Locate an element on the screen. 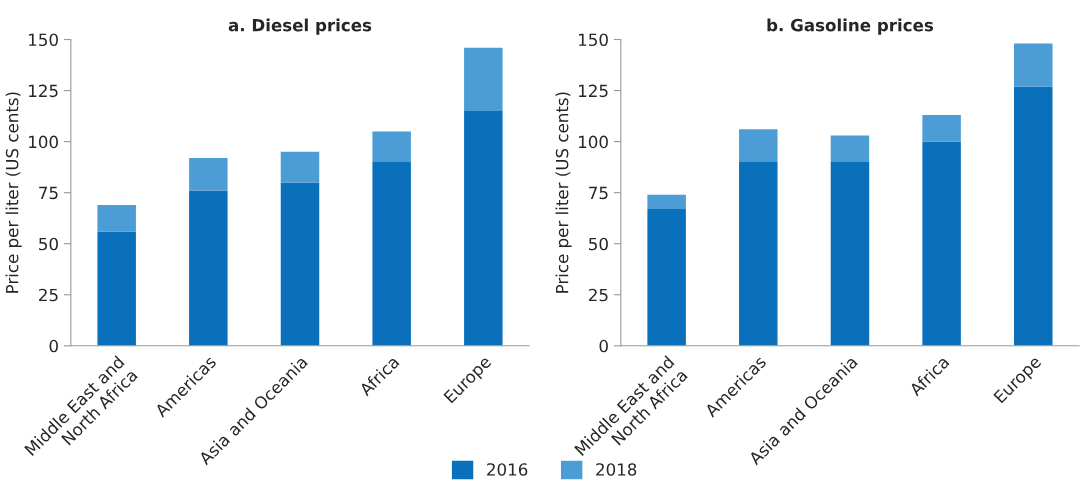  legend-label: 2018 is located at coordinates (616, 469).